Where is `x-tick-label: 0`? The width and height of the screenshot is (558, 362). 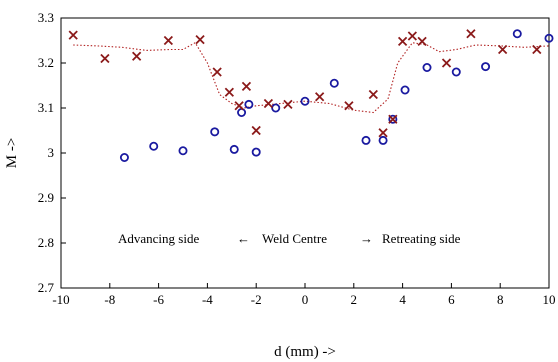 x-tick-label: 0 is located at coordinates (305, 299).